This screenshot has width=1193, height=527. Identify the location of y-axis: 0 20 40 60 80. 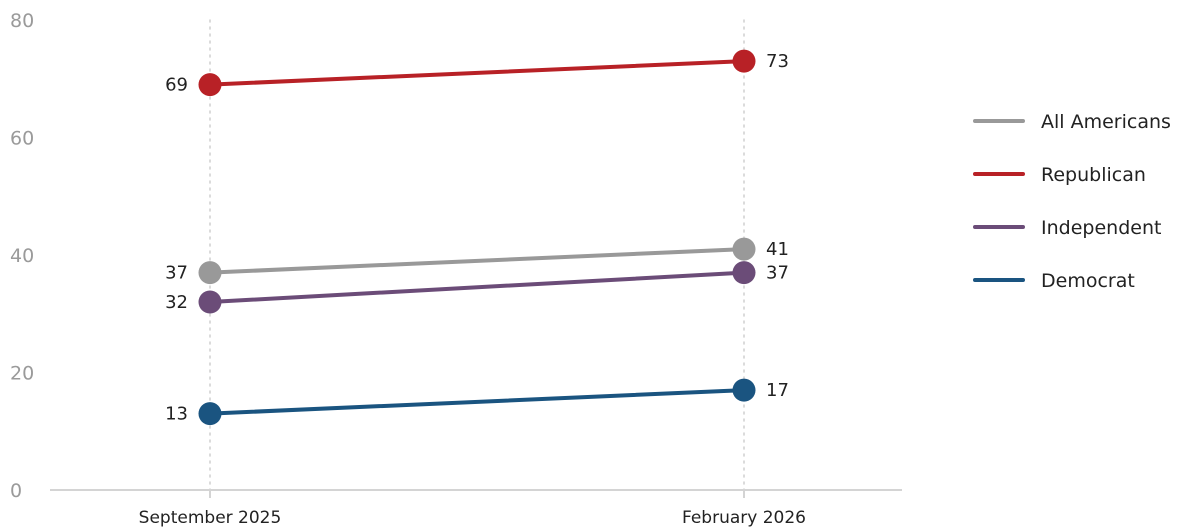
(22, 256).